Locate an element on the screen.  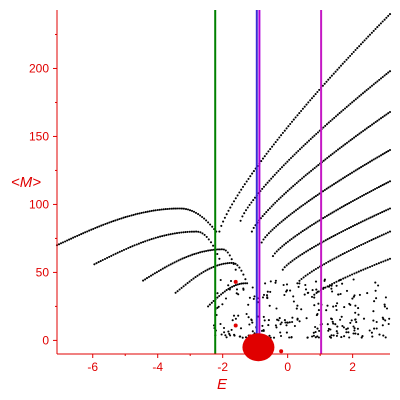
x-axis-label: E is located at coordinates (222, 384).